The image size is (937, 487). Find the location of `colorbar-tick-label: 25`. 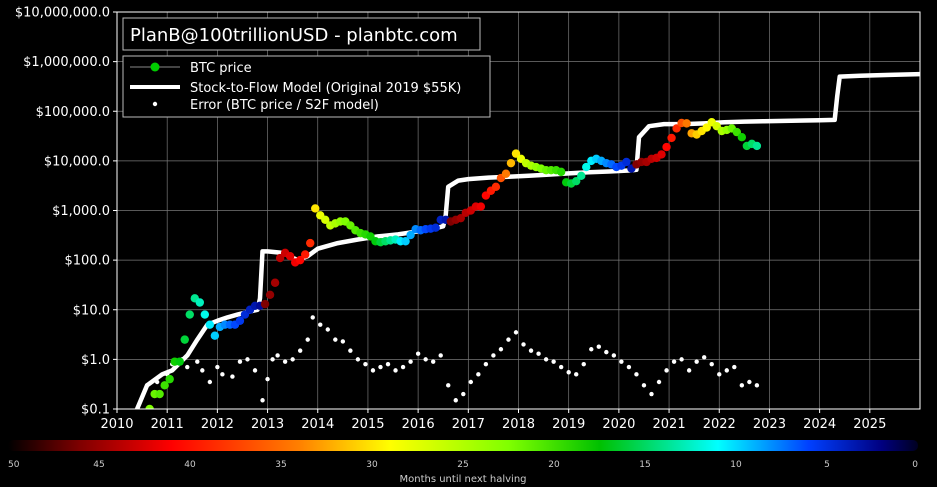

colorbar-tick-label: 25 is located at coordinates (462, 465).